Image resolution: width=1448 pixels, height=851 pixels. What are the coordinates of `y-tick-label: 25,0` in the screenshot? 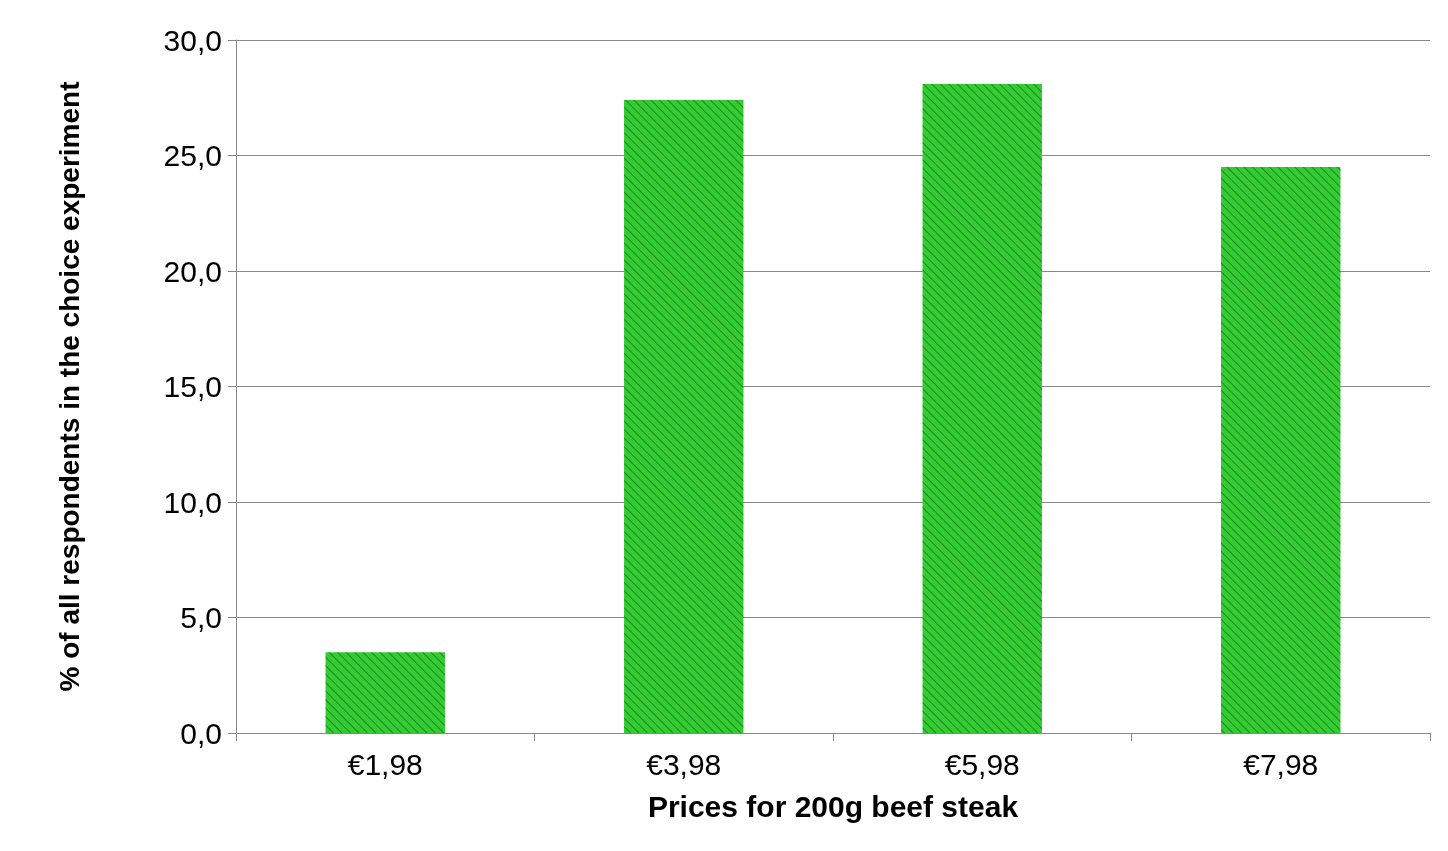 It's located at (192, 155).